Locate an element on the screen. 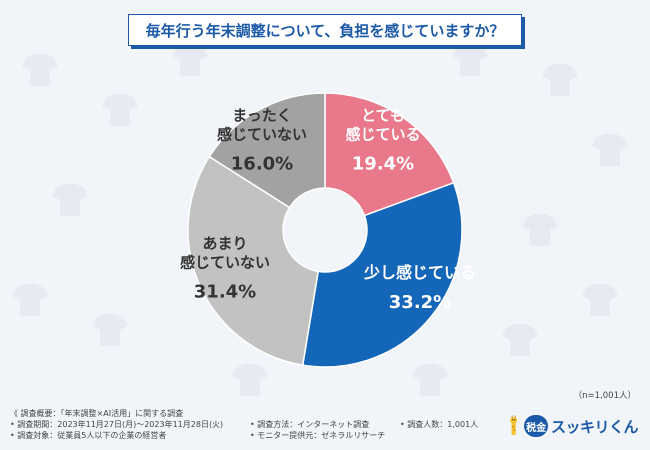  survey-method: • 調査方法：インターネット調査 is located at coordinates (310, 424).